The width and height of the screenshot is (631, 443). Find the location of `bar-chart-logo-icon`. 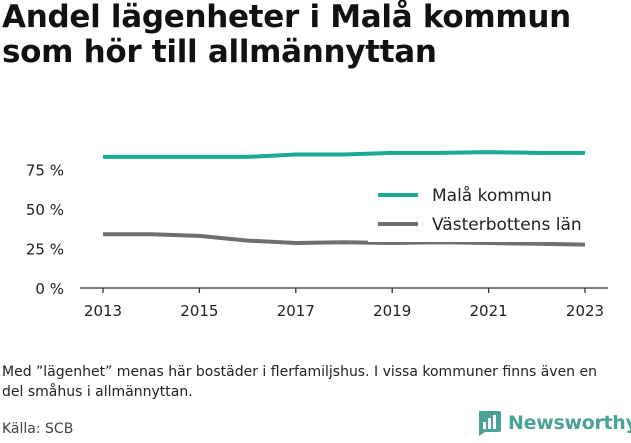

bar-chart-logo-icon is located at coordinates (489, 423).